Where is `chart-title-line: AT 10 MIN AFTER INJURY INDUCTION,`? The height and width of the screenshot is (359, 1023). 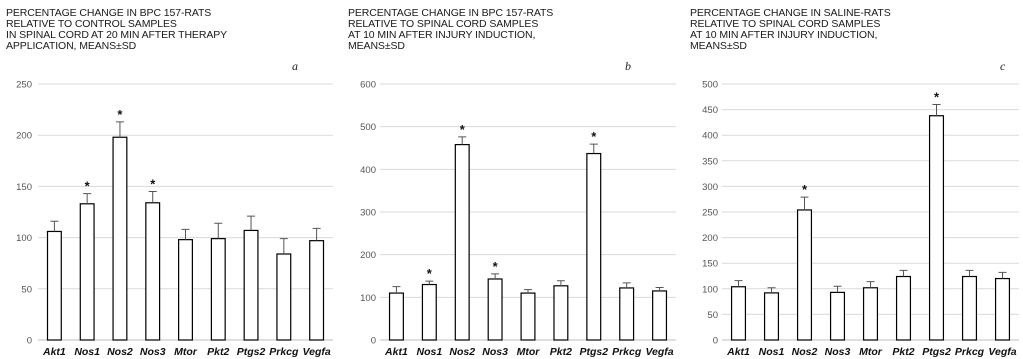 chart-title-line: AT 10 MIN AFTER INJURY INDUCTION, is located at coordinates (441, 35).